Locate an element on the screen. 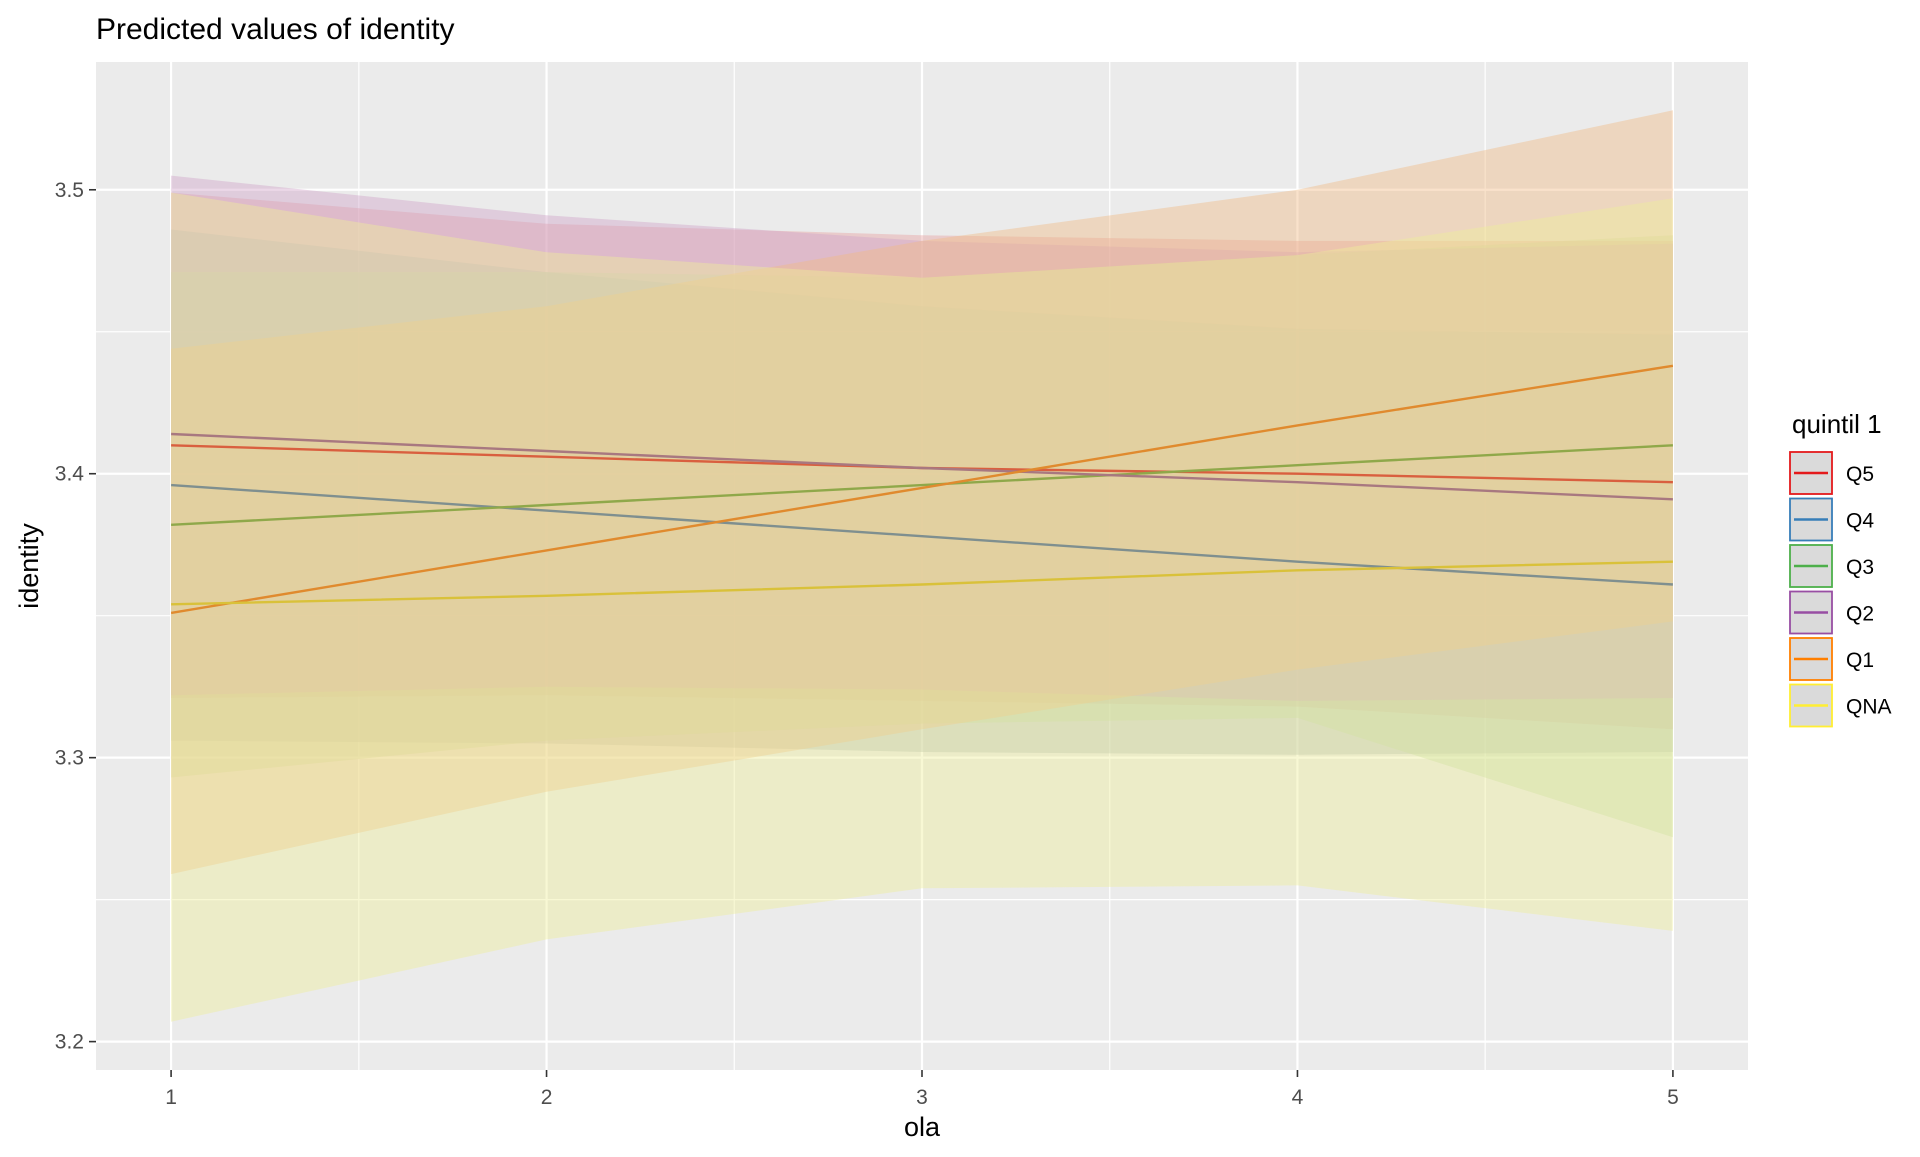  x-tick-label: 1 is located at coordinates (171, 1097).